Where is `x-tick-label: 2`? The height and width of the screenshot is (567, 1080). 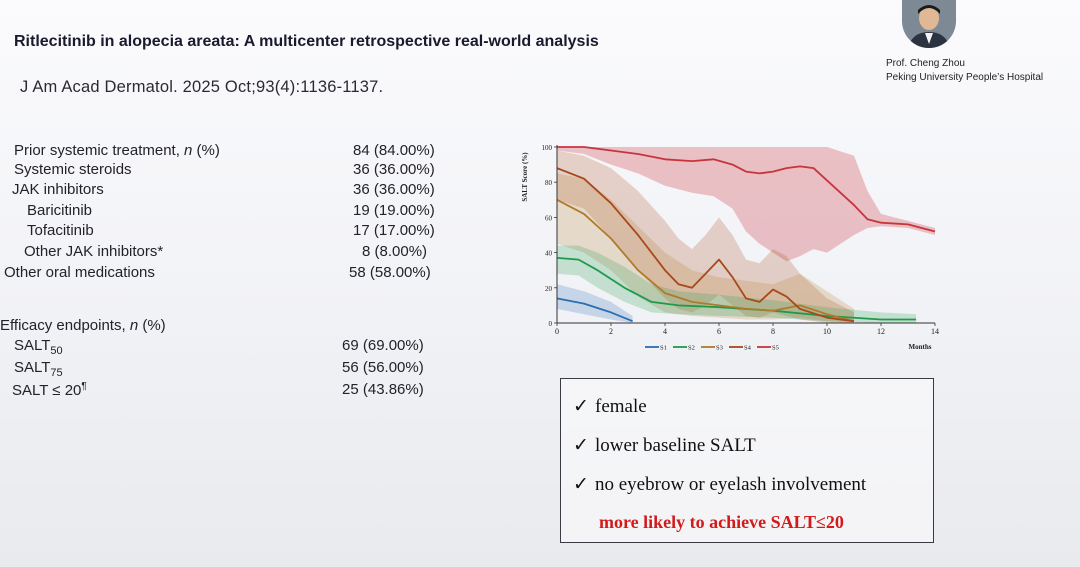 x-tick-label: 2 is located at coordinates (611, 331).